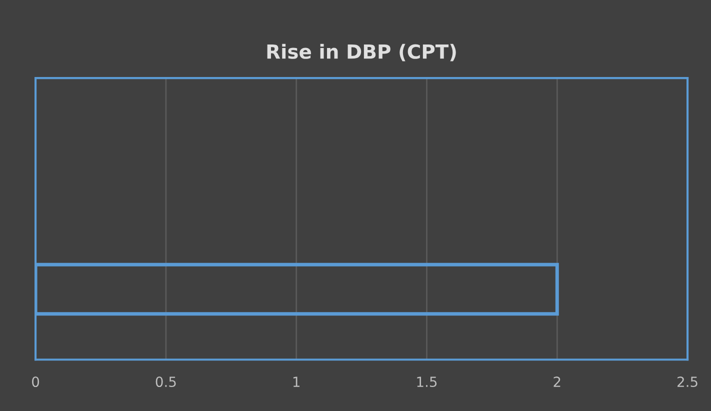 This screenshot has width=711, height=411. What do you see at coordinates (557, 381) in the screenshot?
I see `x-tick-label: 2` at bounding box center [557, 381].